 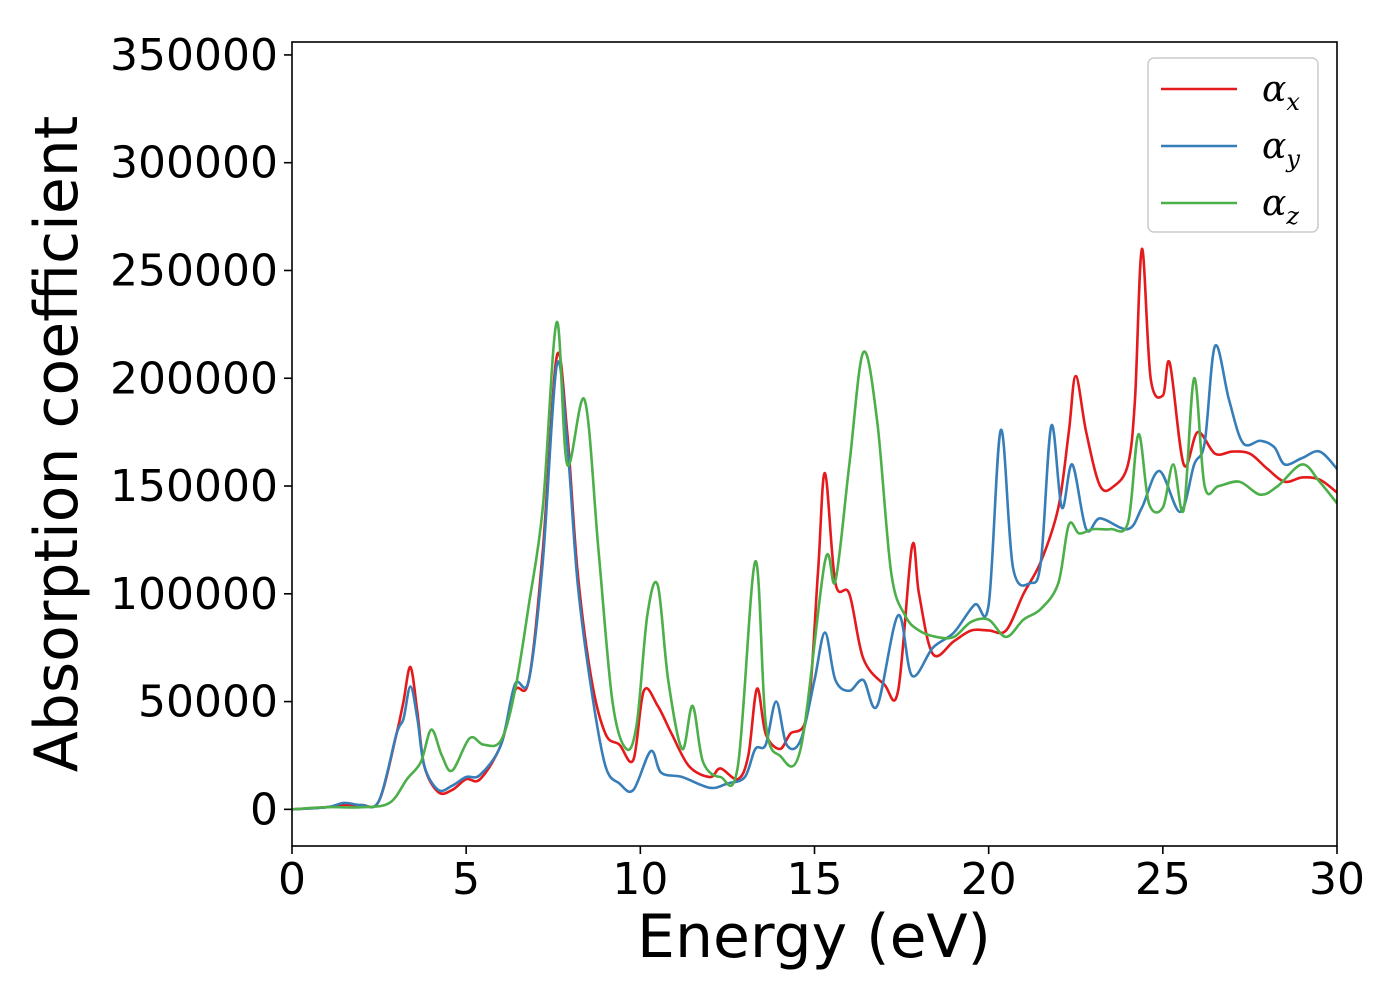 What do you see at coordinates (194, 594) in the screenshot?
I see `y-tick-label: 100000` at bounding box center [194, 594].